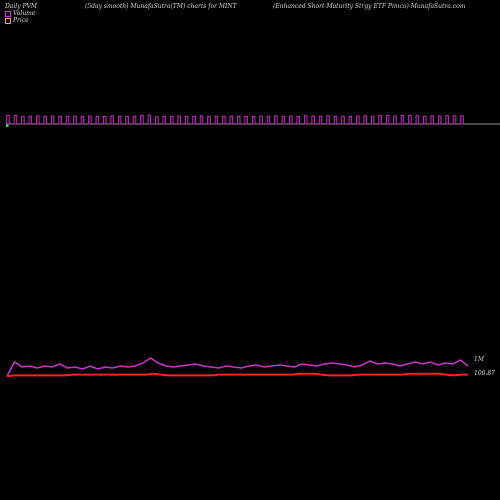 The image size is (500, 500). I want to click on legend-item-volume: Volume, so click(20, 13).